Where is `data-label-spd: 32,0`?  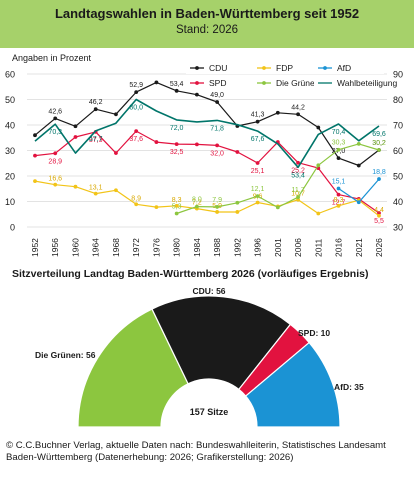 data-label-spd: 32,0 is located at coordinates (217, 153).